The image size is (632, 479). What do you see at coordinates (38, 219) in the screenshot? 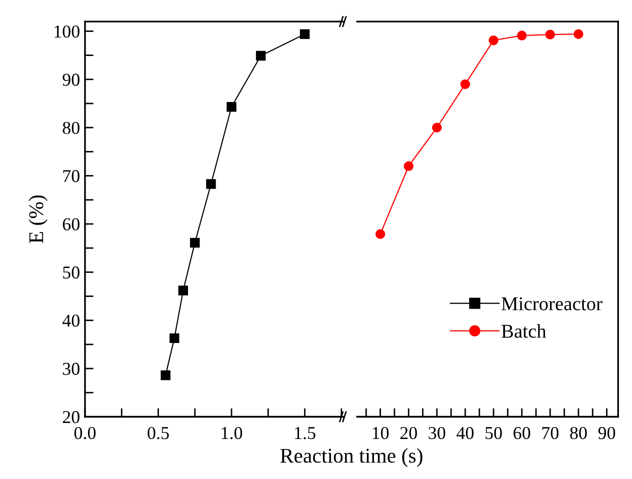
I see `y-axis-title: E (%)` at bounding box center [38, 219].